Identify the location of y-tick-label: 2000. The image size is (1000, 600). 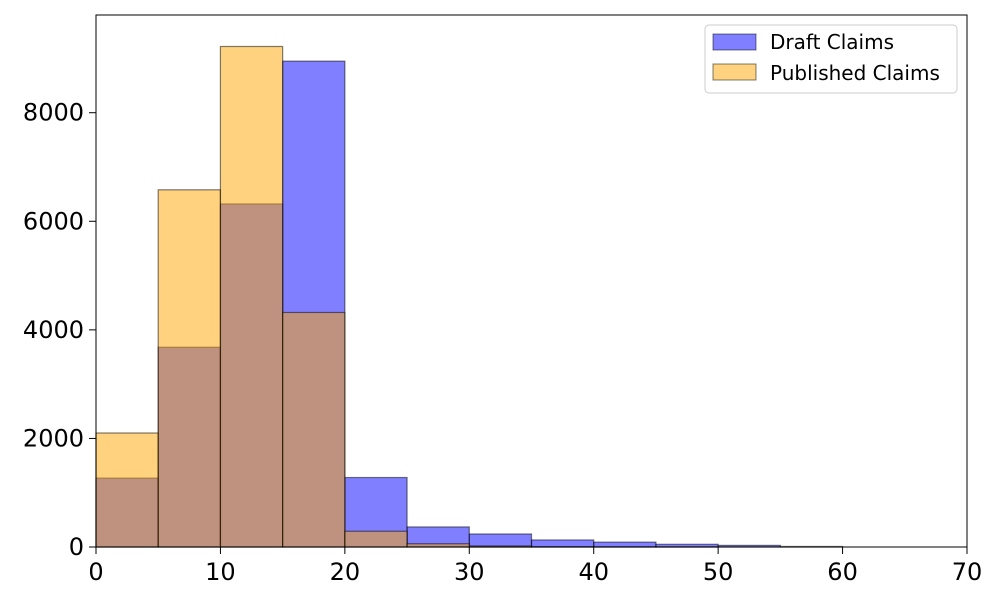
(53, 438).